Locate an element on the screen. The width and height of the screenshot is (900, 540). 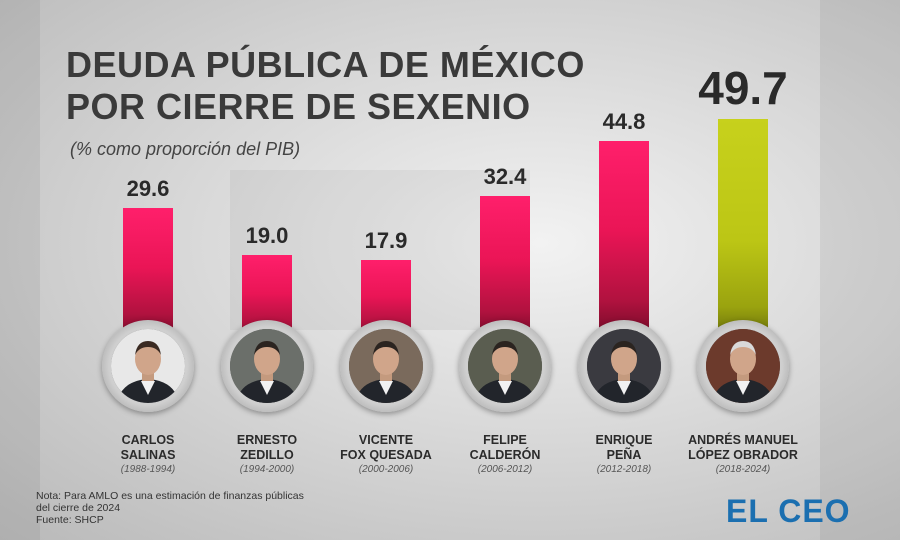
value-label: 32.4 is located at coordinates (505, 176).